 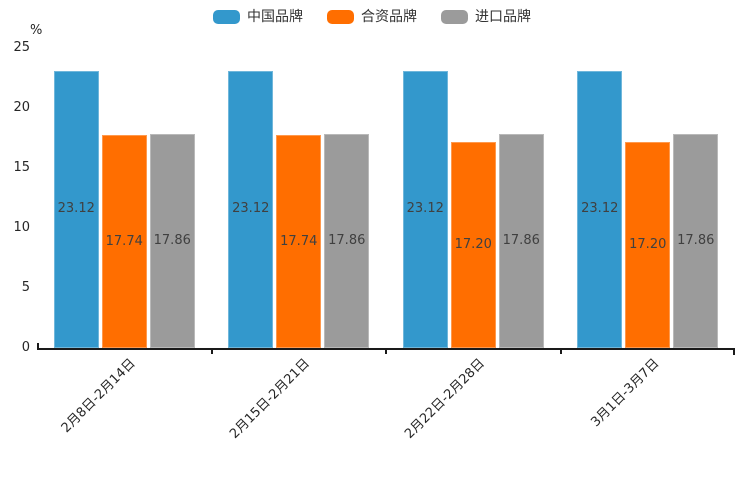 What do you see at coordinates (38, 345) in the screenshot?
I see `x-axis-left-cap` at bounding box center [38, 345].